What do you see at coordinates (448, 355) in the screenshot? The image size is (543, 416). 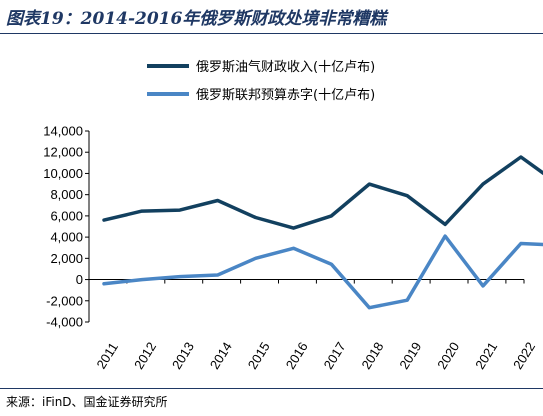 I see `x-tick-label: 2020` at bounding box center [448, 355].